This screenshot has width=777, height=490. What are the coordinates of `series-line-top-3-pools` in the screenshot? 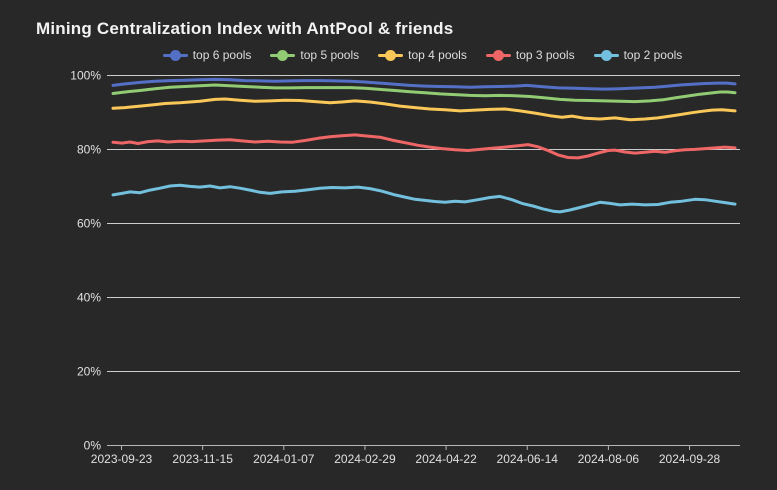 It's located at (424, 146).